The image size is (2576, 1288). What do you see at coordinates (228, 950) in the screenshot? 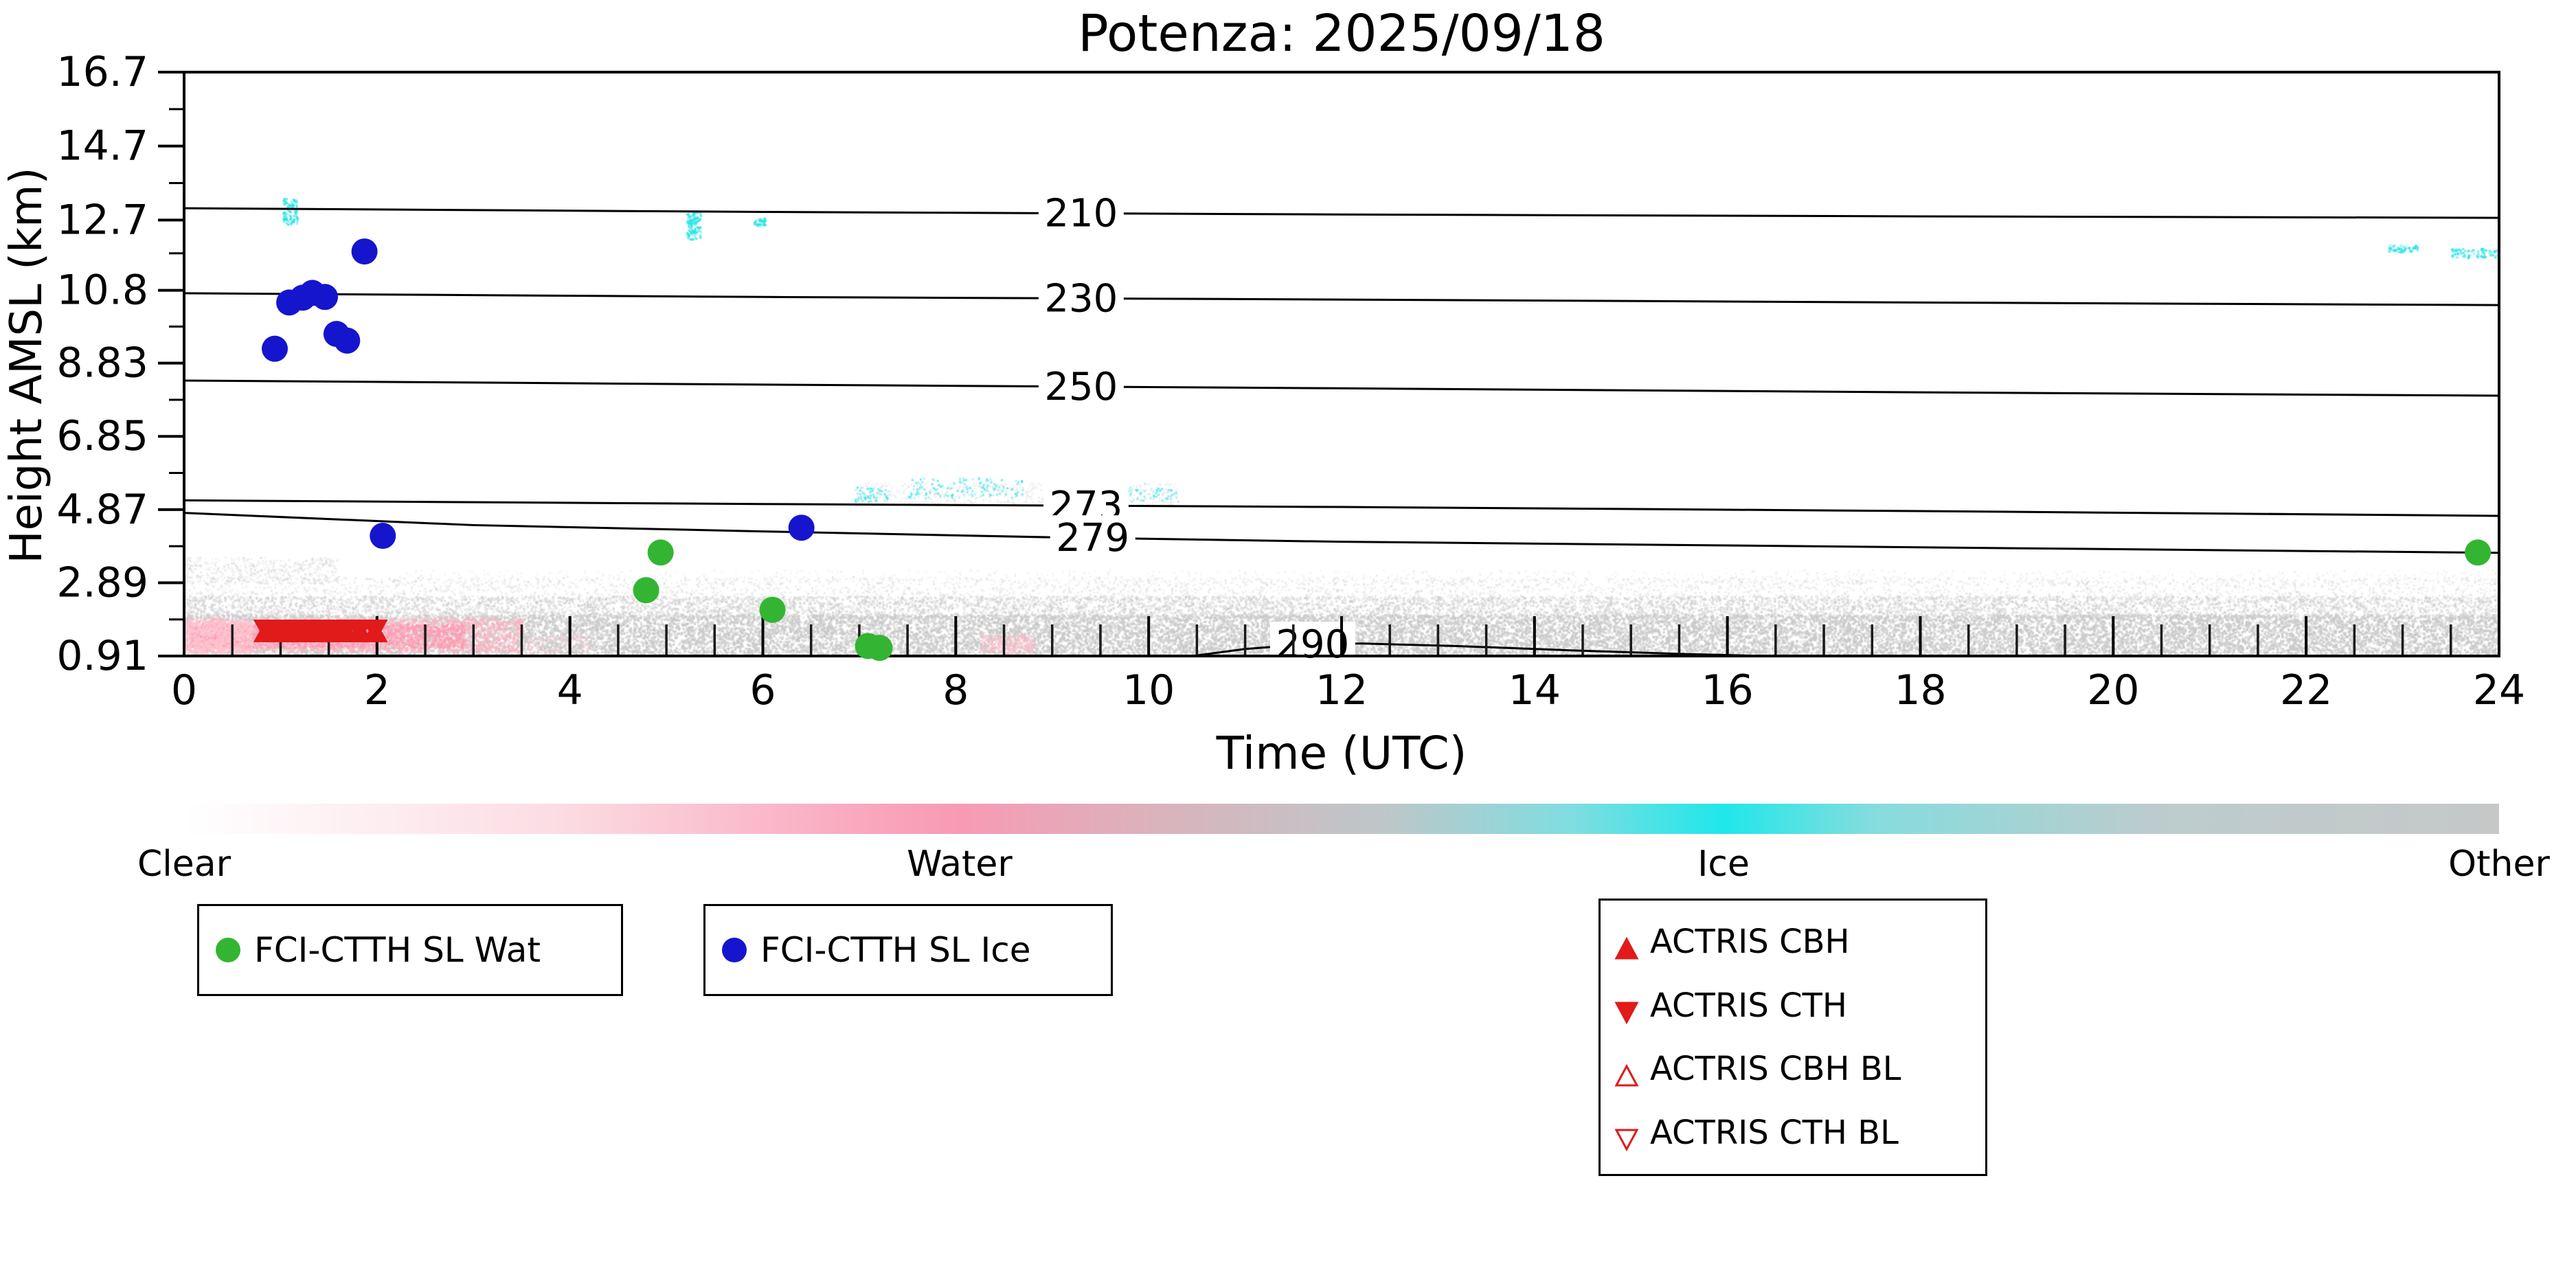
I see `wat-legend-marker-icon` at bounding box center [228, 950].